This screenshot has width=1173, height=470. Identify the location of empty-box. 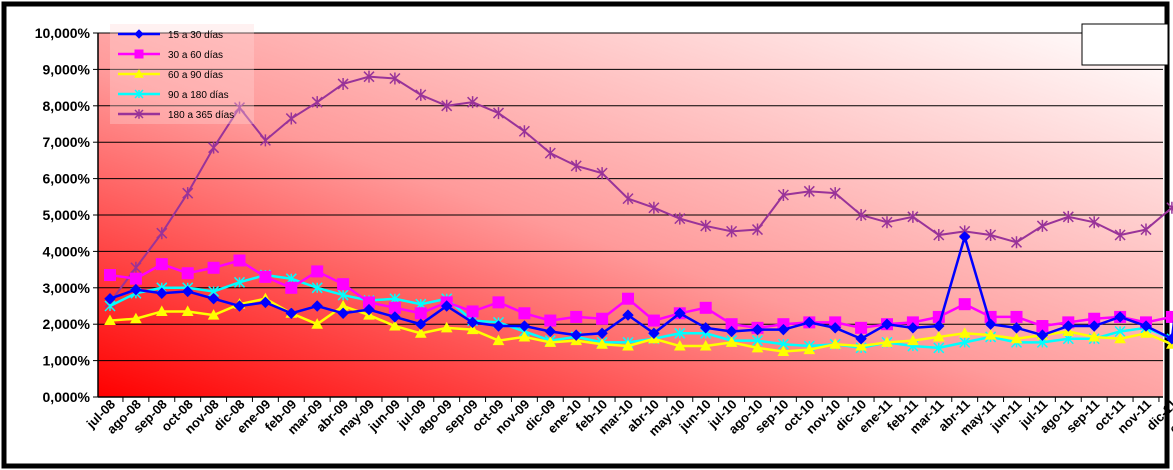
(1125, 44).